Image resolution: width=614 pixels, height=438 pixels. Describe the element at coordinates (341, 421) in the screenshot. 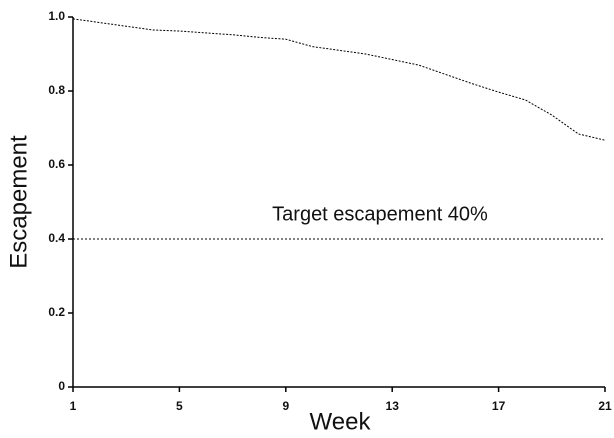

I see `x-axis-label: Week` at that location.